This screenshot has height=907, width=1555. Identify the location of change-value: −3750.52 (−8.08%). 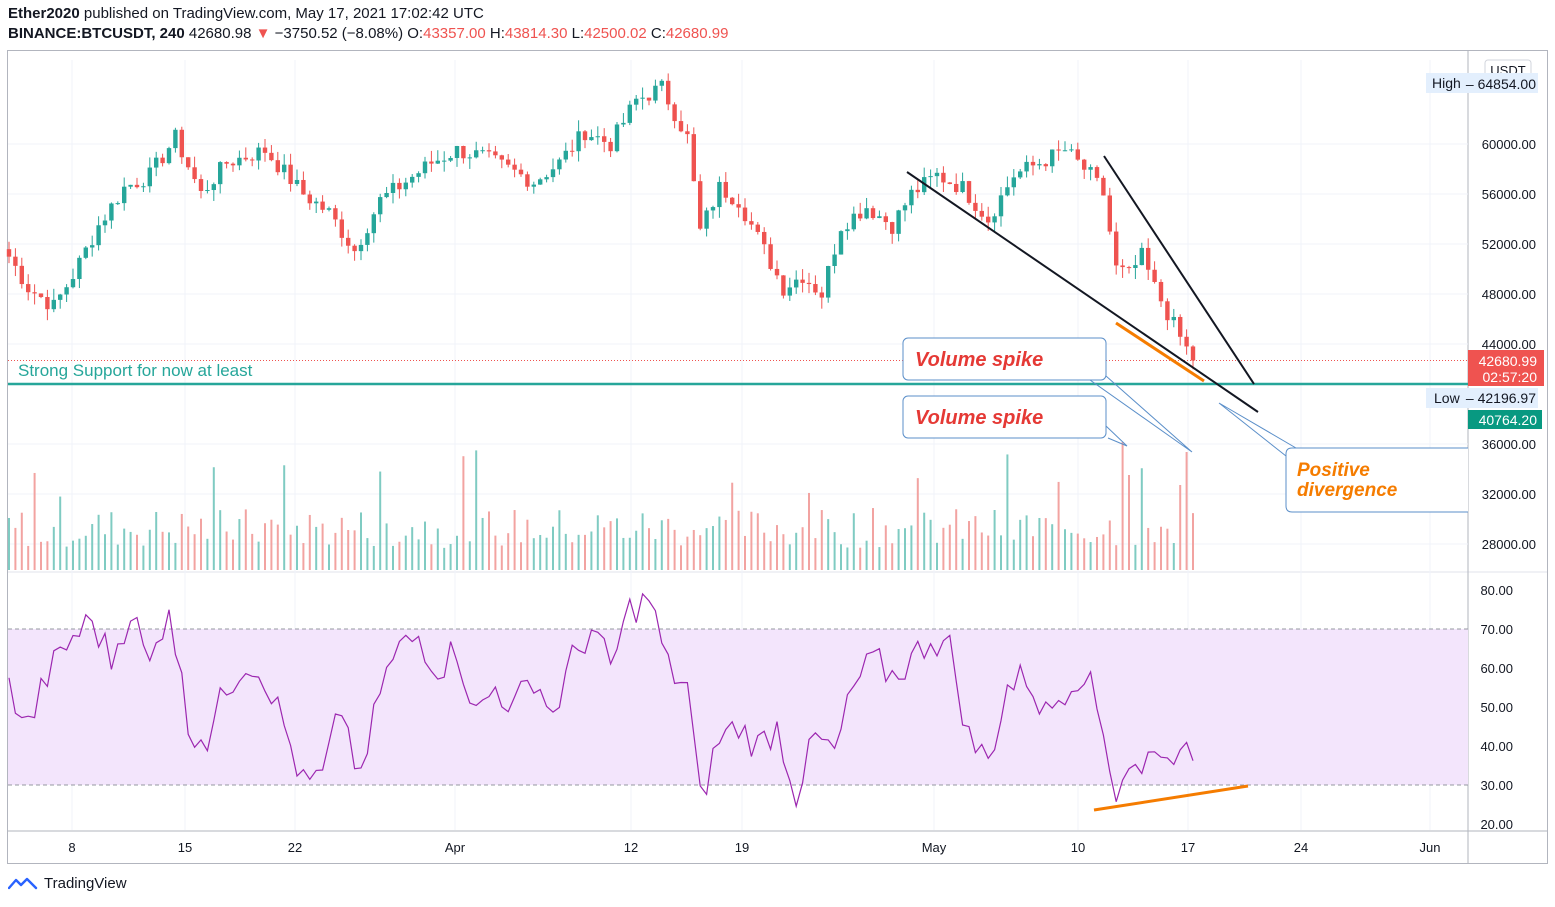
(339, 33).